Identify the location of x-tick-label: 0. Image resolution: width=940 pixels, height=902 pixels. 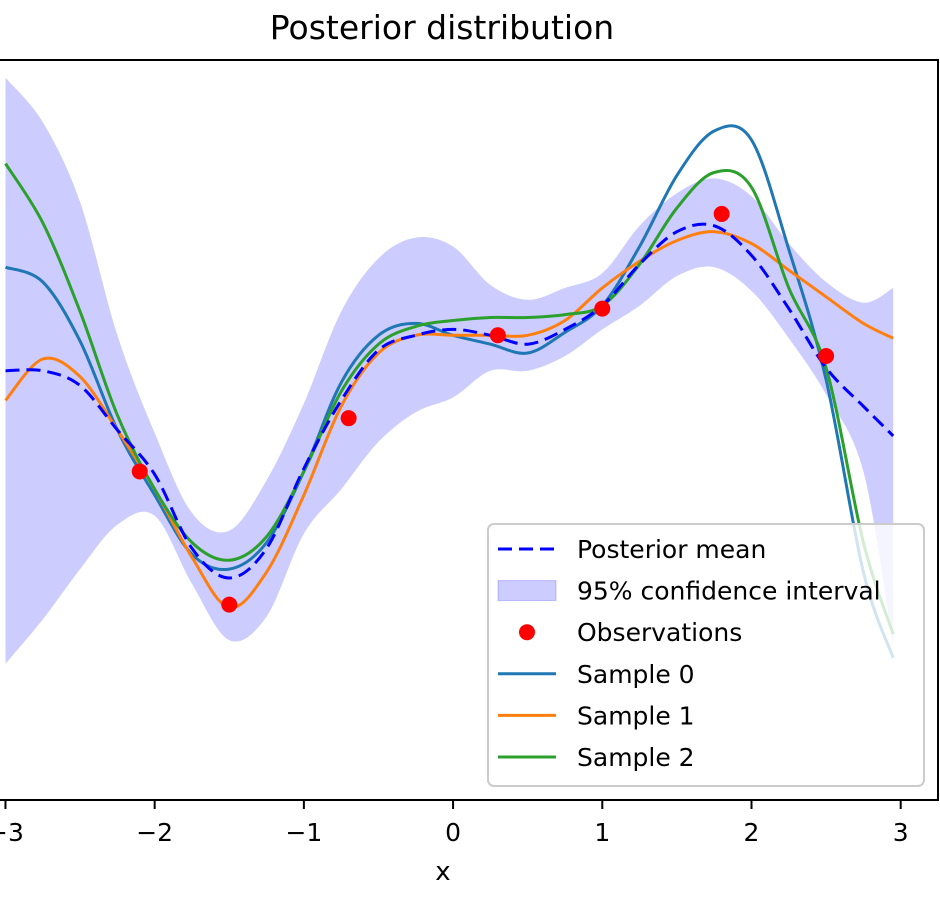
(453, 832).